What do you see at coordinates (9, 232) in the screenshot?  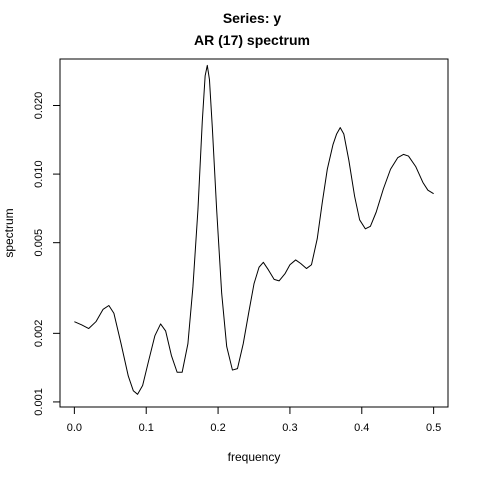 I see `y-axis-label: spectrum` at bounding box center [9, 232].